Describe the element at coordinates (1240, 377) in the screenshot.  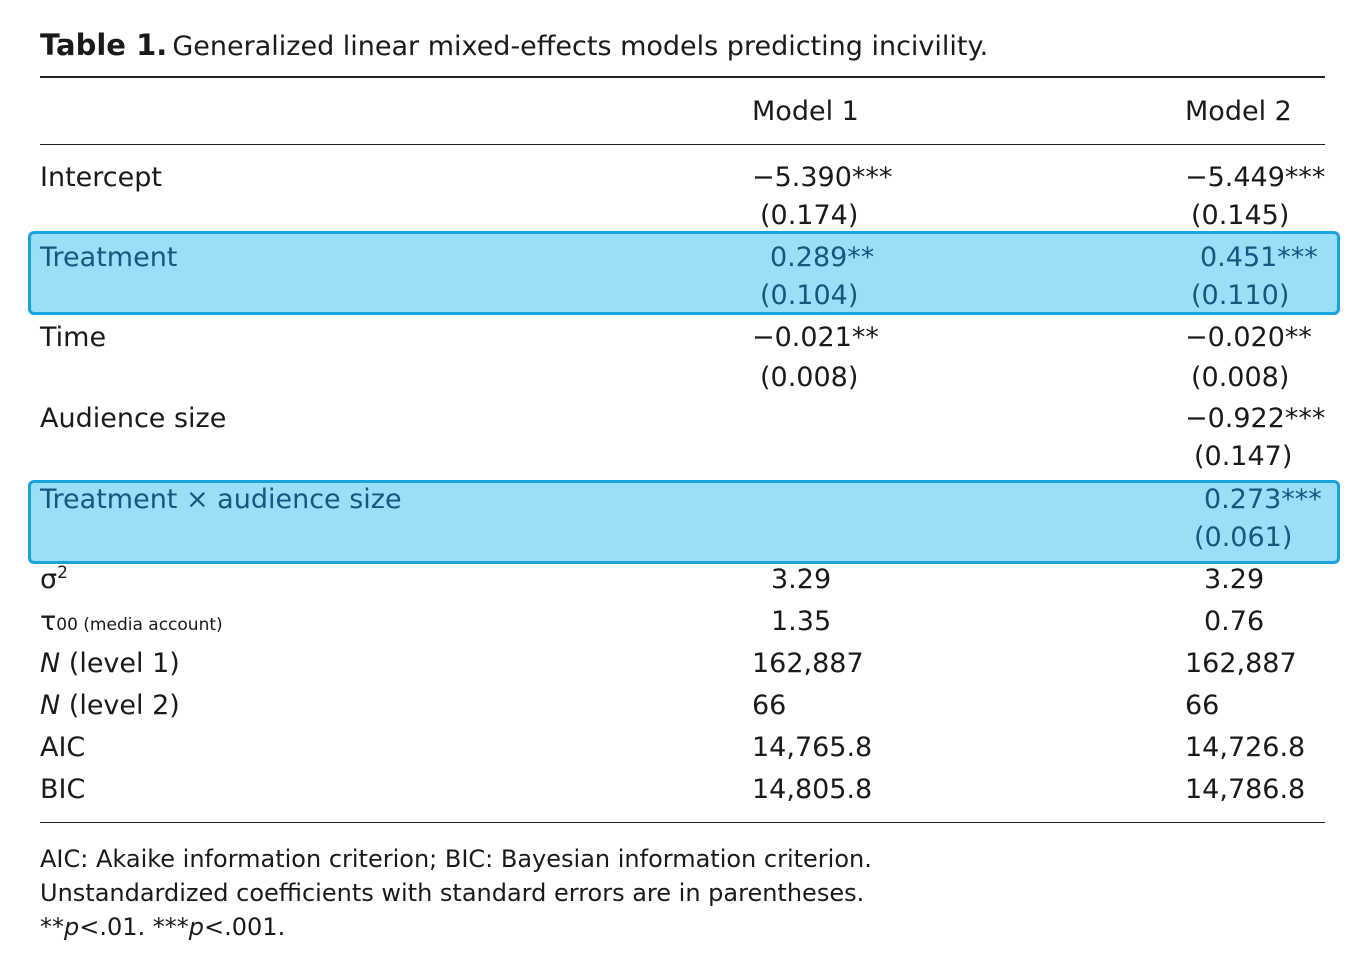
I see `time-model-2-se: (0.008)` at that location.